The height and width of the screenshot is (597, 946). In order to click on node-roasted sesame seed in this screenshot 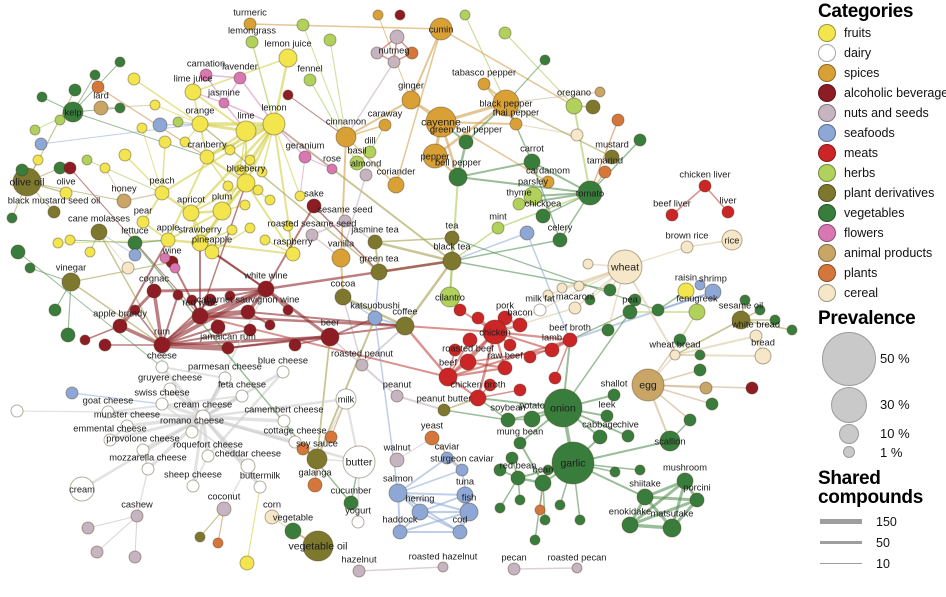, I will do `click(312, 235)`.